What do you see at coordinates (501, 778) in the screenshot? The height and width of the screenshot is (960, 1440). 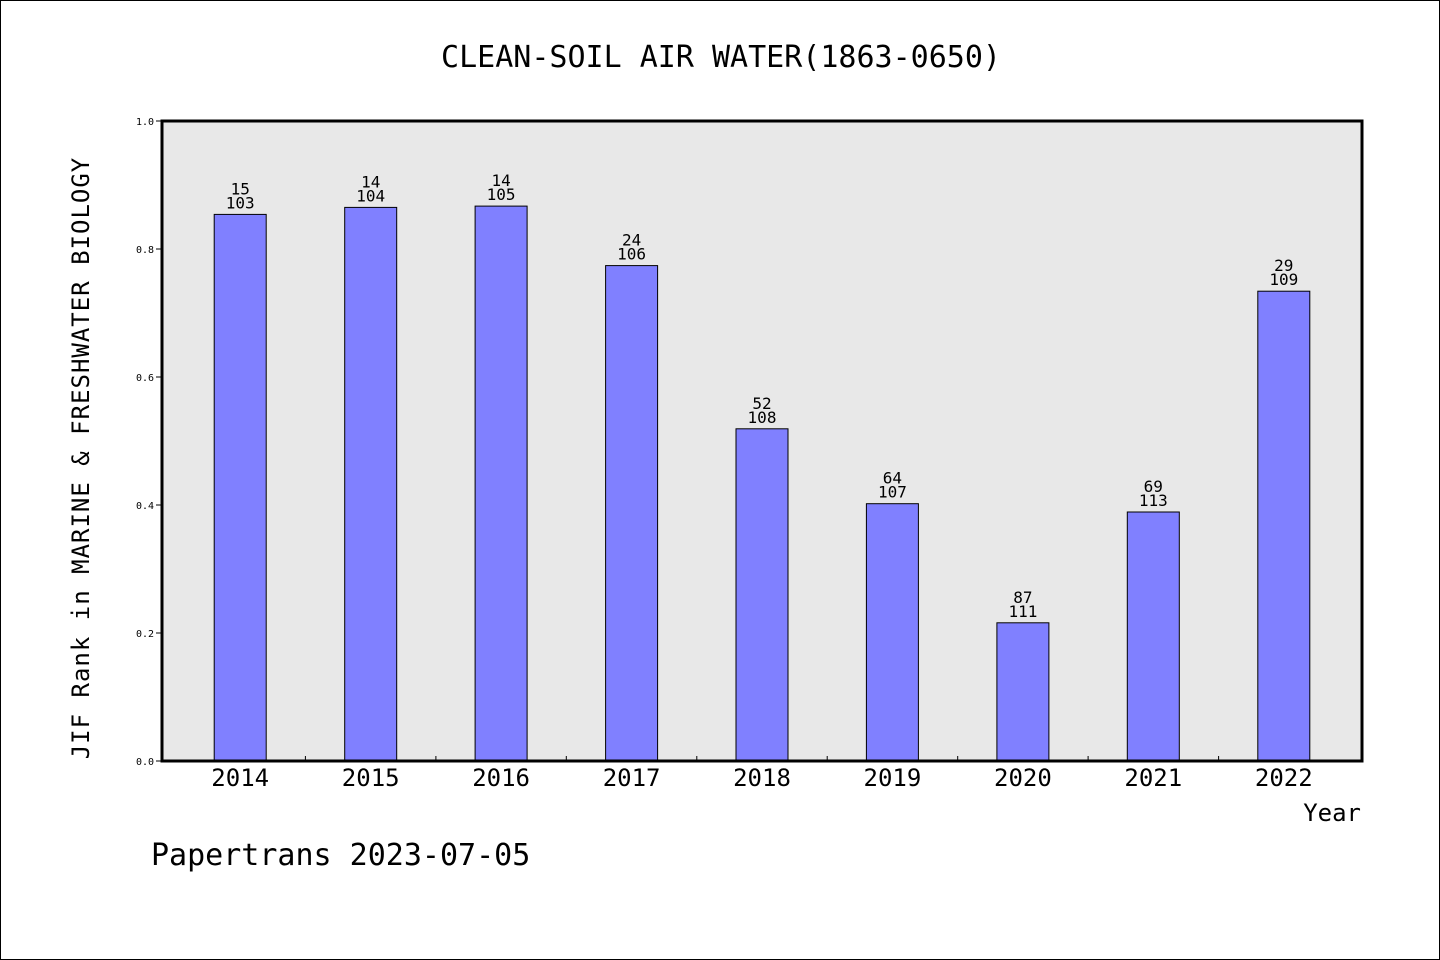 I see `x-tick-label-2016: 2016` at bounding box center [501, 778].